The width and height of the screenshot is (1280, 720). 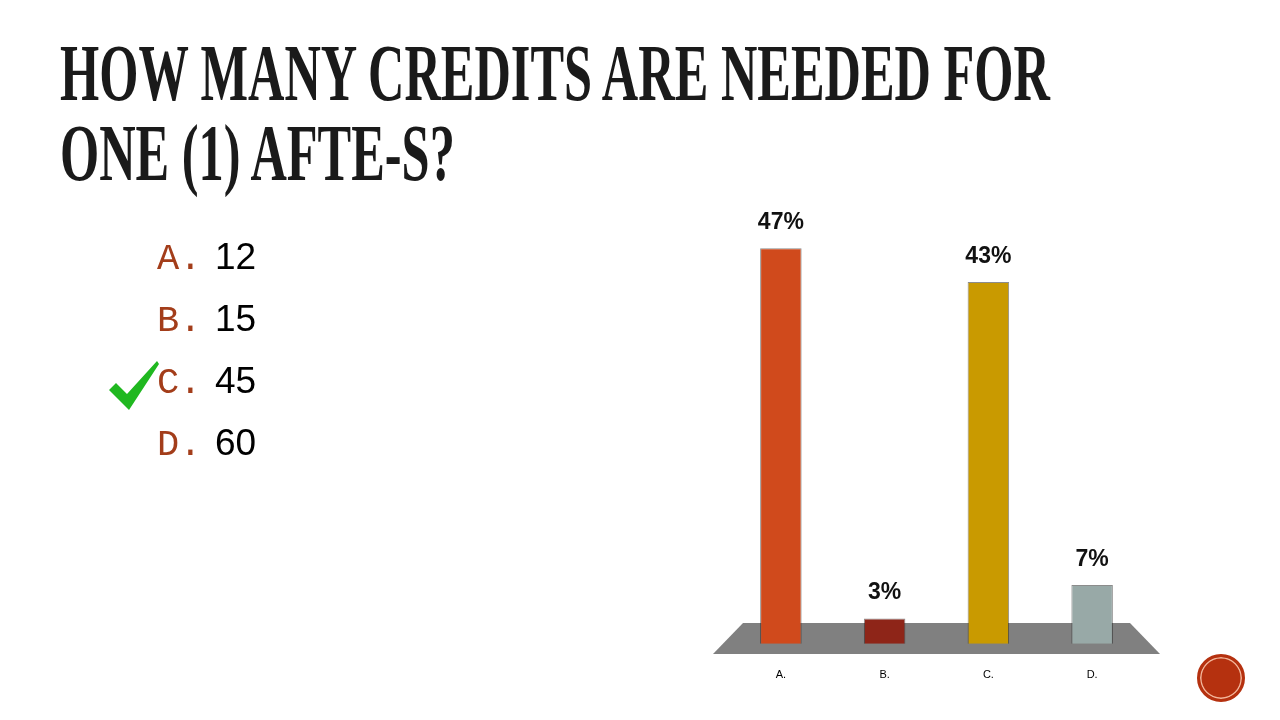 What do you see at coordinates (207, 444) in the screenshot?
I see `text: D. 60` at bounding box center [207, 444].